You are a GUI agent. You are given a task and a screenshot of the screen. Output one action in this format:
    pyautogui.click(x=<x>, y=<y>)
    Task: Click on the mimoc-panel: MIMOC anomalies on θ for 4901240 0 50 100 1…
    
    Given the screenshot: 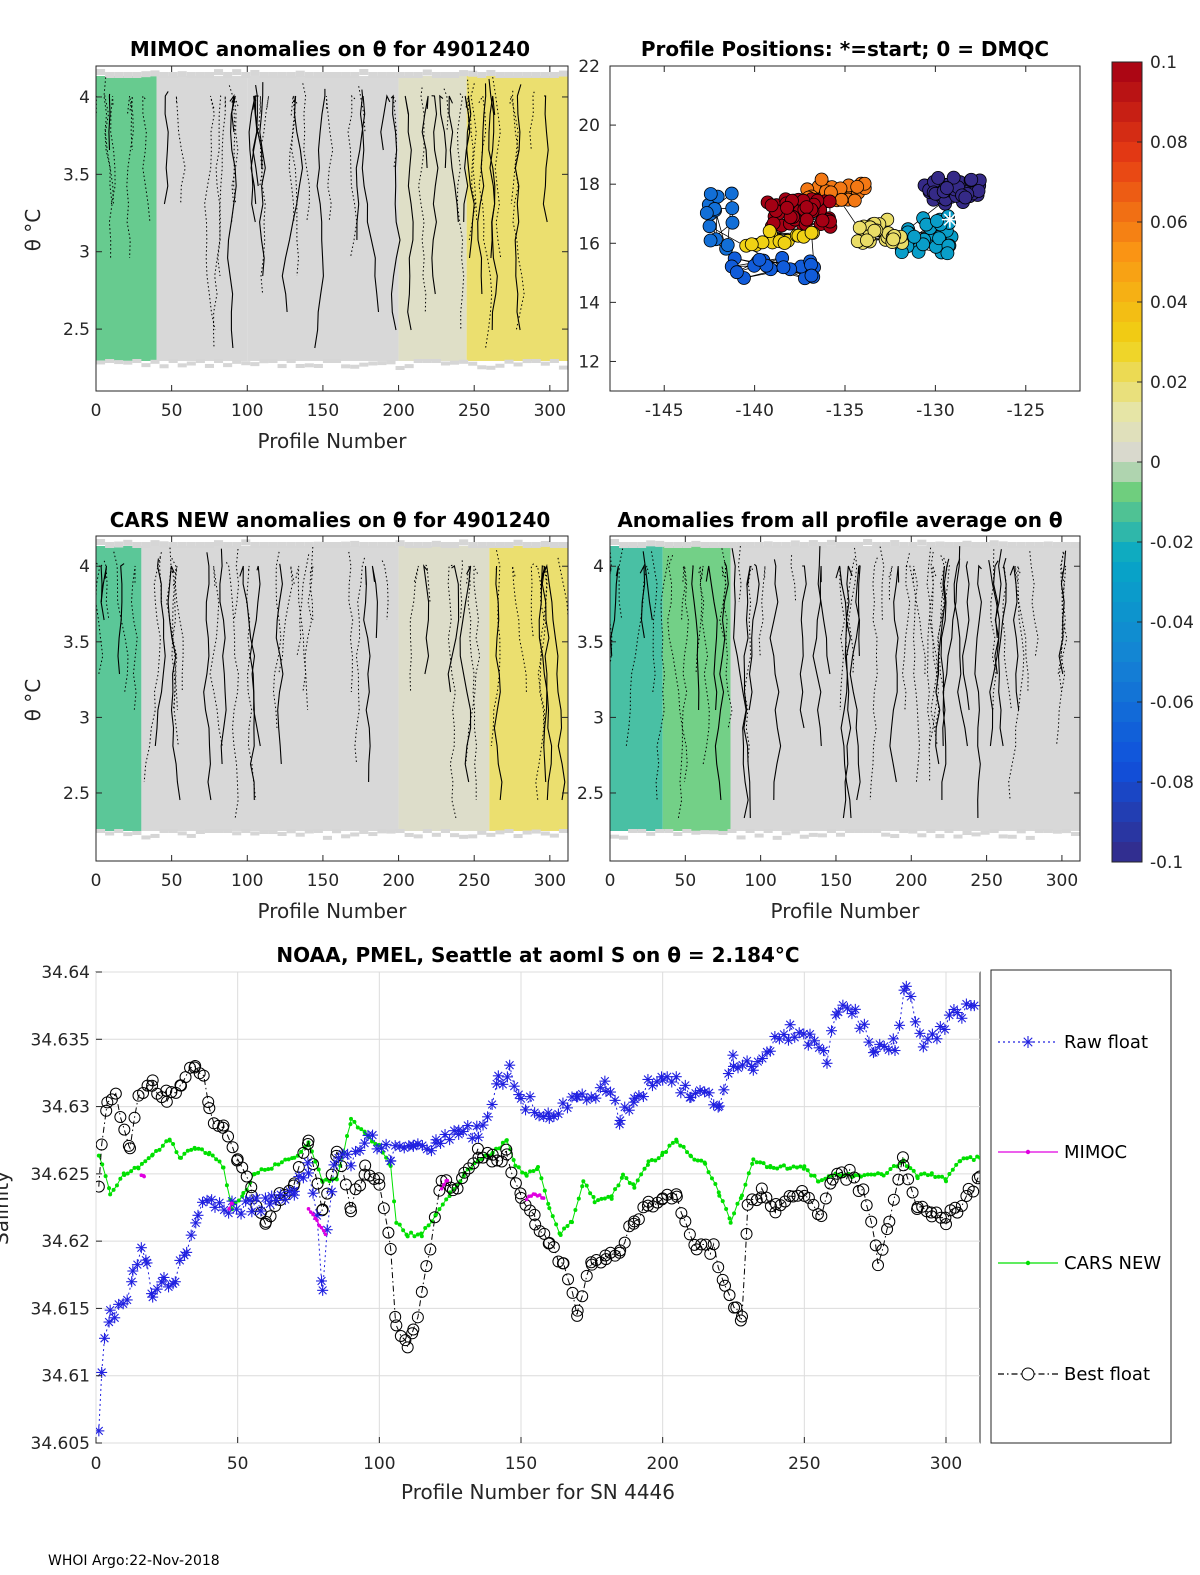 What is the action you would take?
    pyautogui.click(x=295, y=245)
    